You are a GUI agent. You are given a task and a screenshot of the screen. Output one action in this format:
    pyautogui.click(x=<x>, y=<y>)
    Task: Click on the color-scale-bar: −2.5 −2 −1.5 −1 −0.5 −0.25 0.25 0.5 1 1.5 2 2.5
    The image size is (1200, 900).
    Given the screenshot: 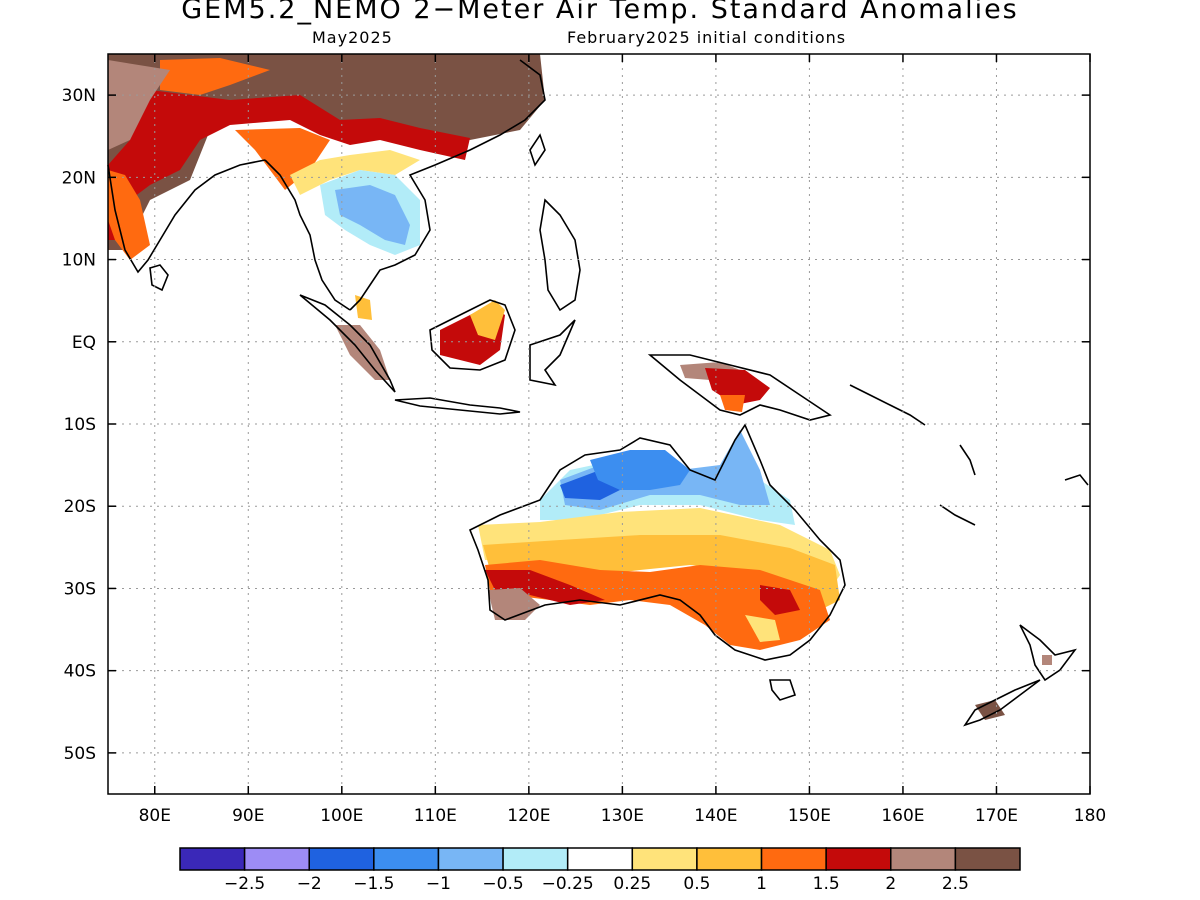 What is the action you would take?
    pyautogui.click(x=600, y=870)
    